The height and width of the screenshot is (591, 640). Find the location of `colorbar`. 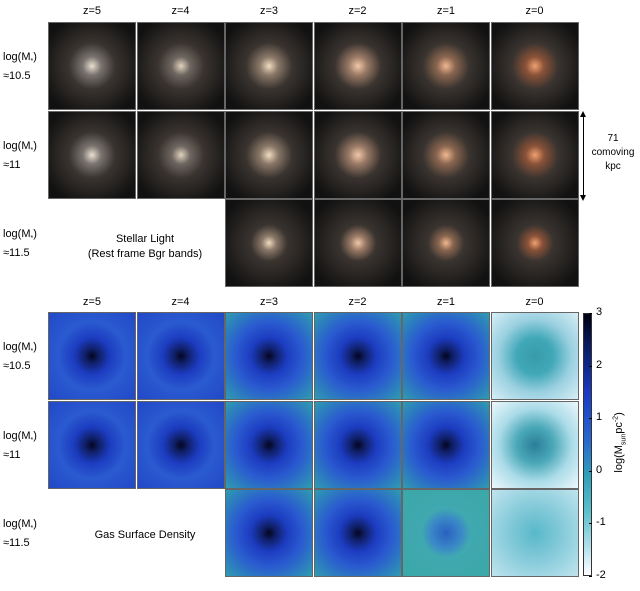

colorbar is located at coordinates (587, 444).